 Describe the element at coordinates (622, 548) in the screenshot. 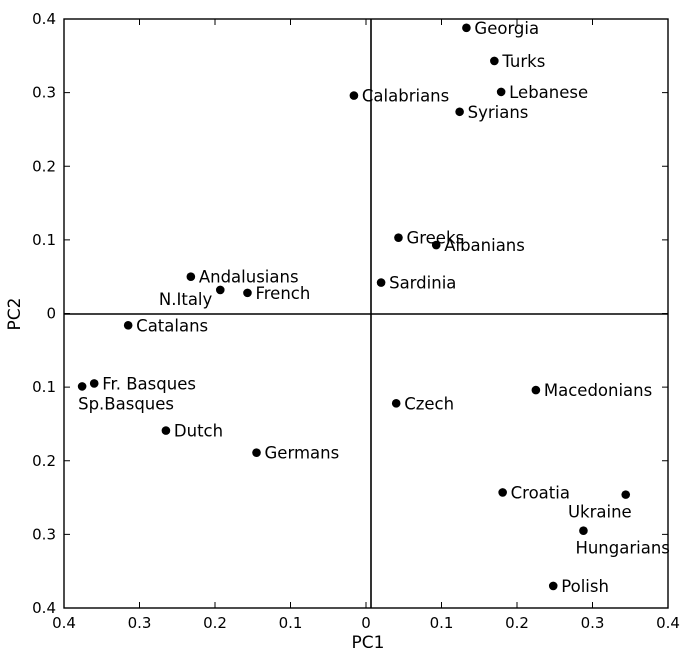

I see `point-label: Hungarians` at that location.